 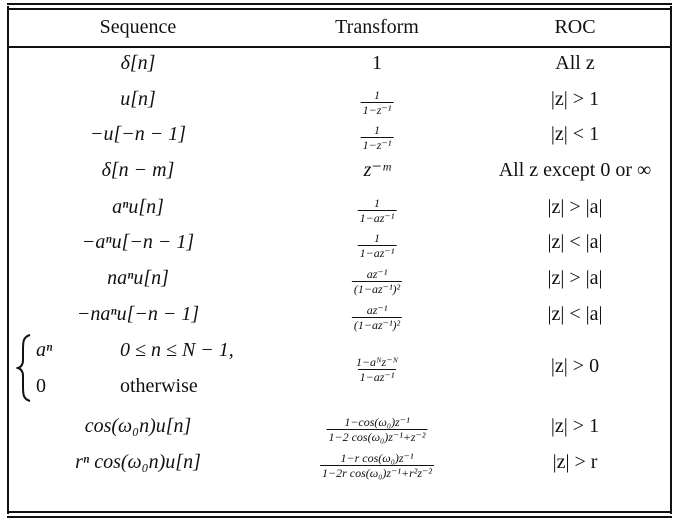 What do you see at coordinates (377, 458) in the screenshot?
I see `numerator: 1−r cos(ω₀)z⁻¹` at bounding box center [377, 458].